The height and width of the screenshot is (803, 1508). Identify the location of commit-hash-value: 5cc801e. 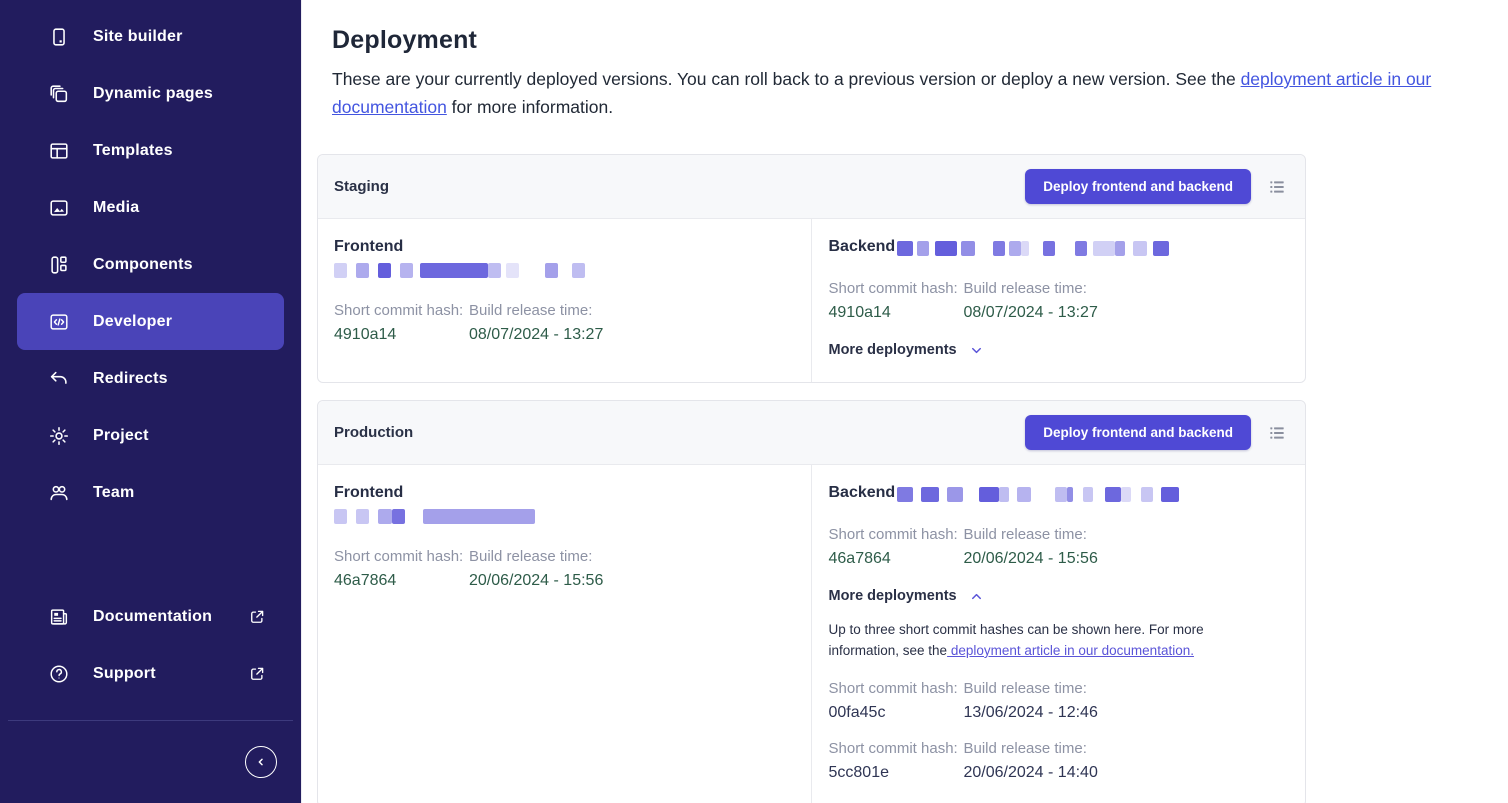
(859, 772).